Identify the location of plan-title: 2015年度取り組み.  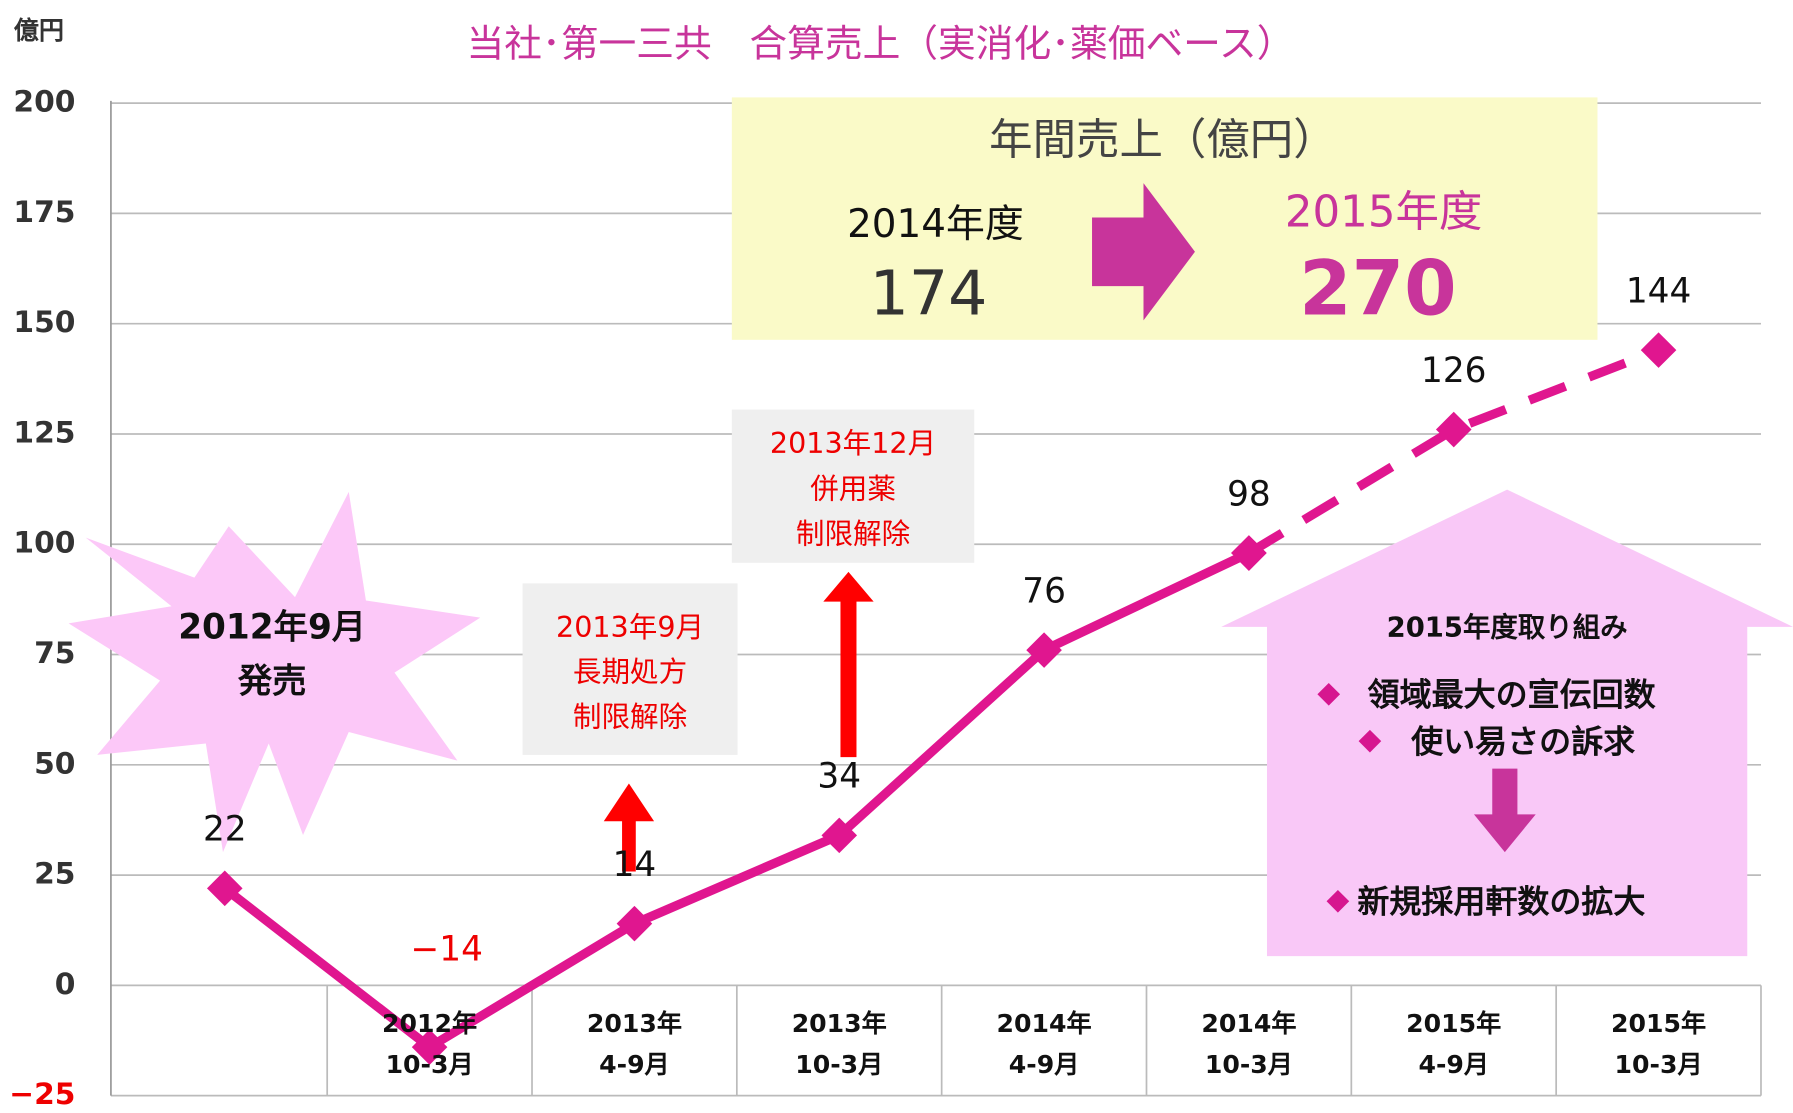
(1507, 628).